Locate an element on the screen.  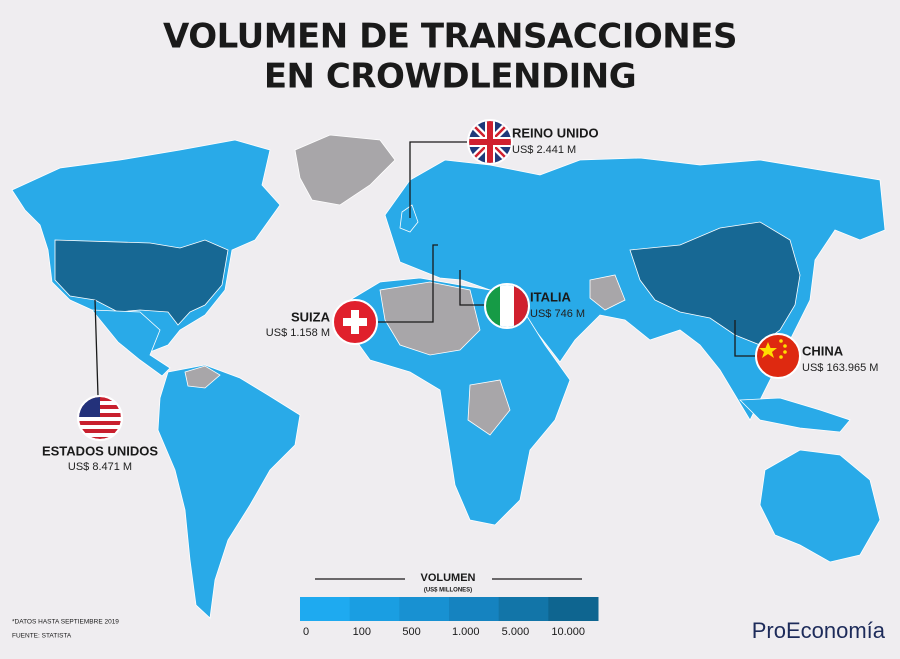
africa-gray is located at coordinates (430, 318).